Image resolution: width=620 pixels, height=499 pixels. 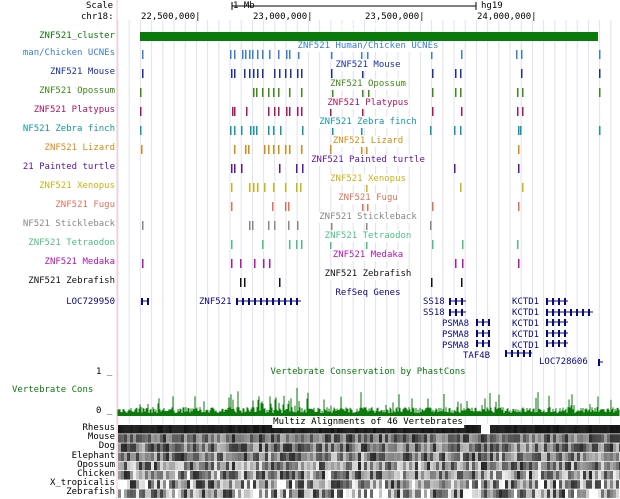 I want to click on gene-label-psma8-1: PSMA8, so click(x=456, y=324).